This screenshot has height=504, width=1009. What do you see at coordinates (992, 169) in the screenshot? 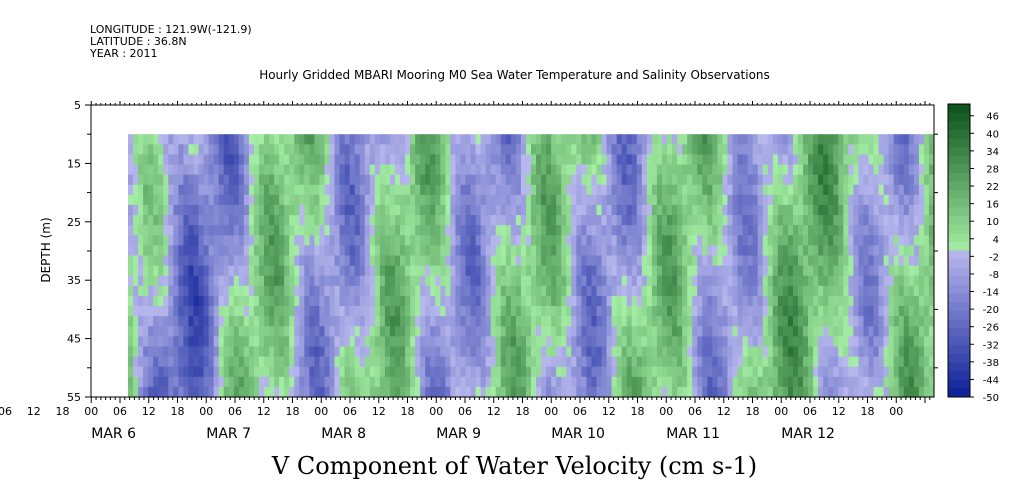
I see `colorbar-label: 28` at bounding box center [992, 169].